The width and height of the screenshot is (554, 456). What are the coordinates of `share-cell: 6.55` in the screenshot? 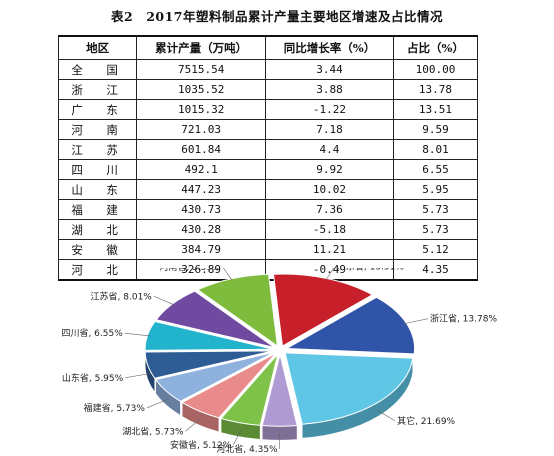 It's located at (435, 169).